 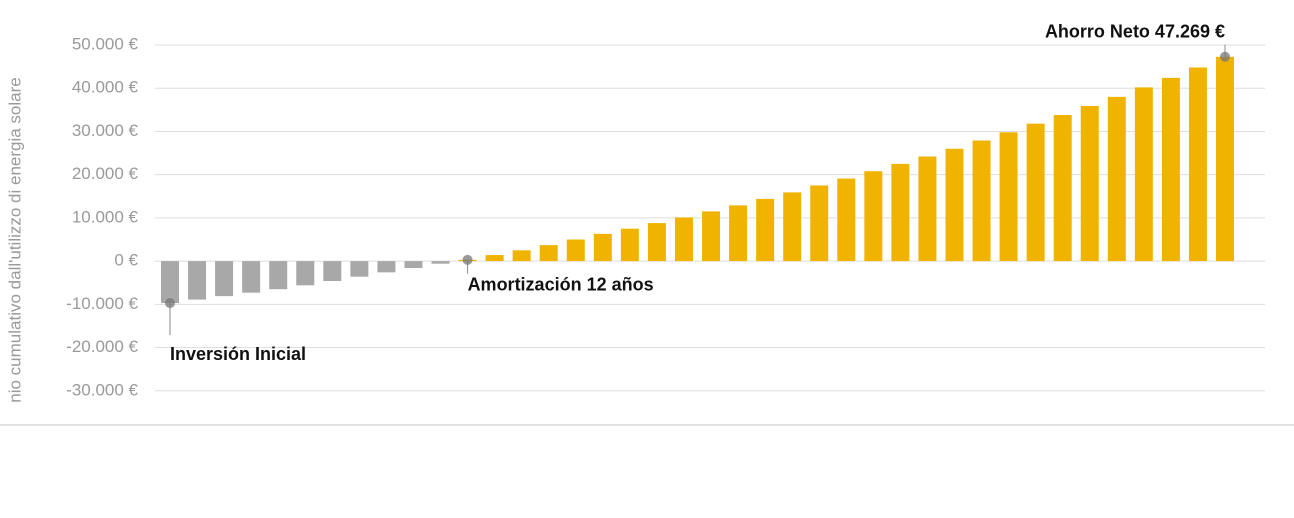 What do you see at coordinates (105, 173) in the screenshot?
I see `y-tick-label: 20.000 €` at bounding box center [105, 173].